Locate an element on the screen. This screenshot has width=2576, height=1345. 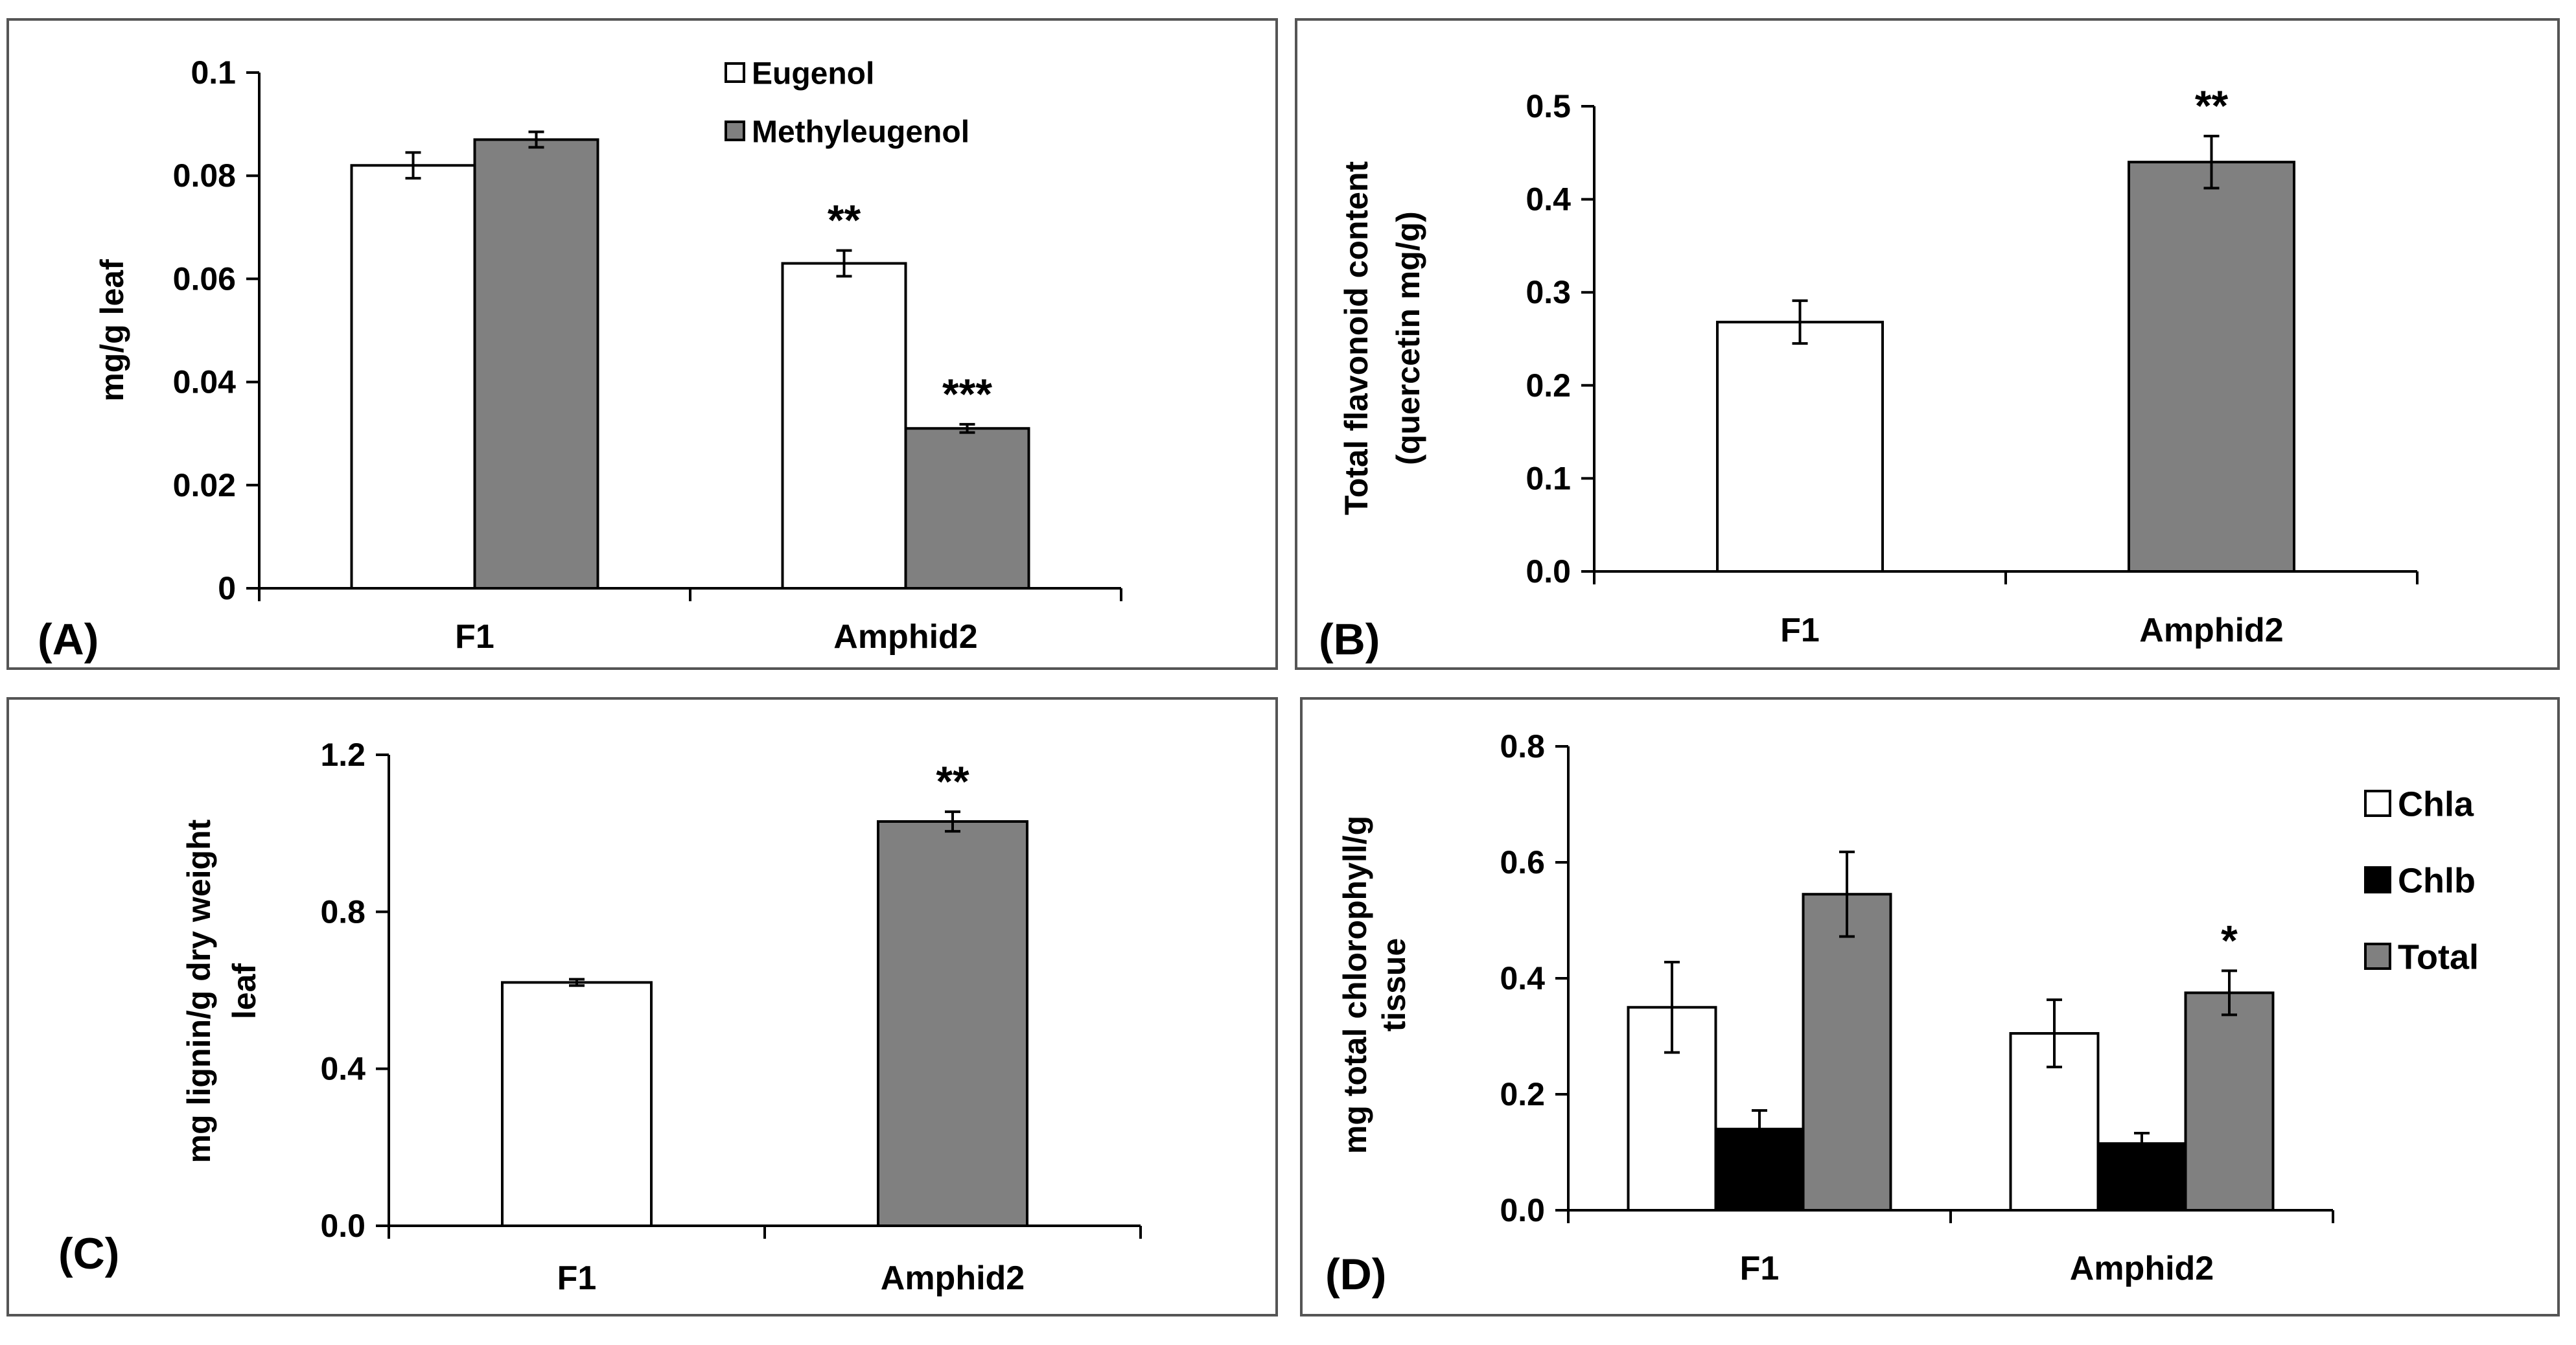
legend-label: Chla is located at coordinates (2436, 804).